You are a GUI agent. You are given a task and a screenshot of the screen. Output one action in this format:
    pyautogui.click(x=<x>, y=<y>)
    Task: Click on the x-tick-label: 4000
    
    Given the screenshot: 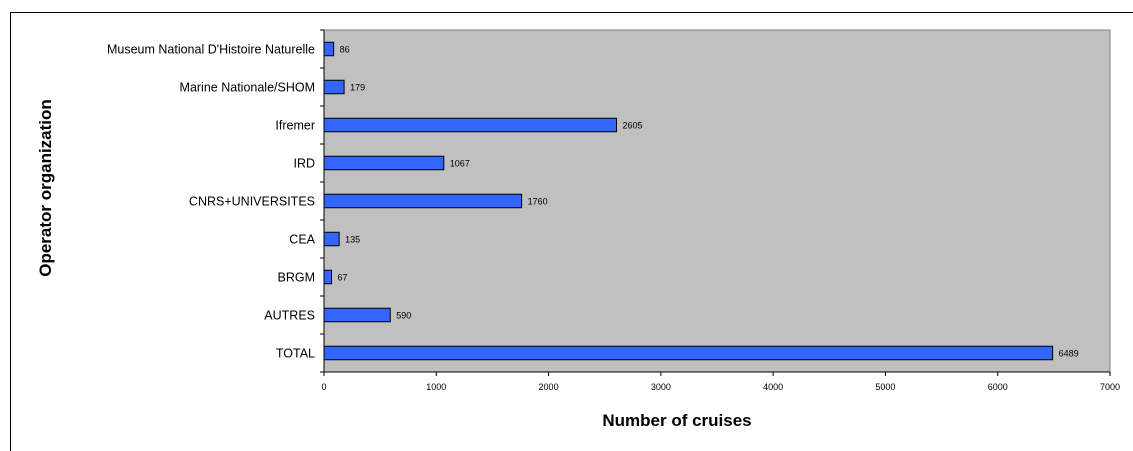 What is the action you would take?
    pyautogui.click(x=773, y=387)
    